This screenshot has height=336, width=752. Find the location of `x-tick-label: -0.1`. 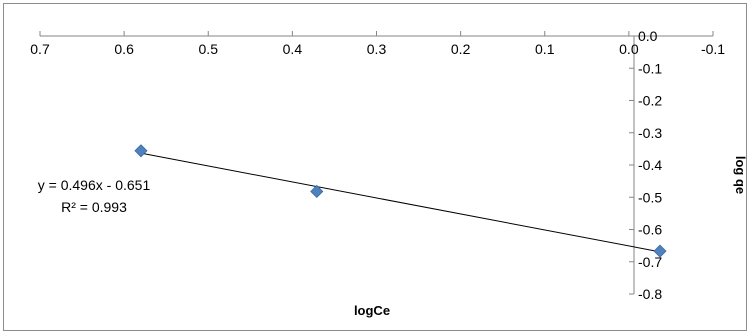

x-tick-label: -0.1 is located at coordinates (713, 49).